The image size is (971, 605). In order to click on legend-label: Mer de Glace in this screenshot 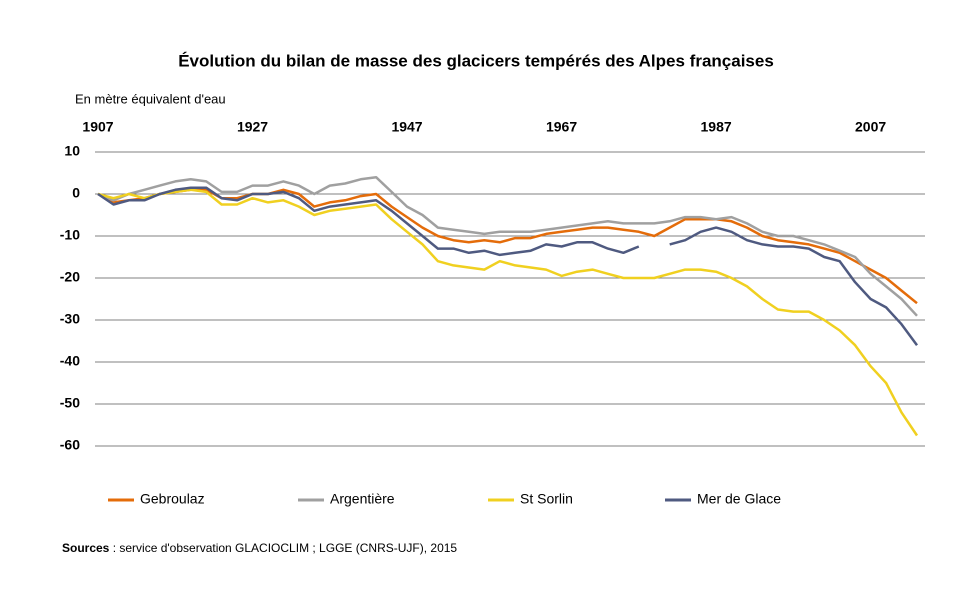, I will do `click(739, 499)`.